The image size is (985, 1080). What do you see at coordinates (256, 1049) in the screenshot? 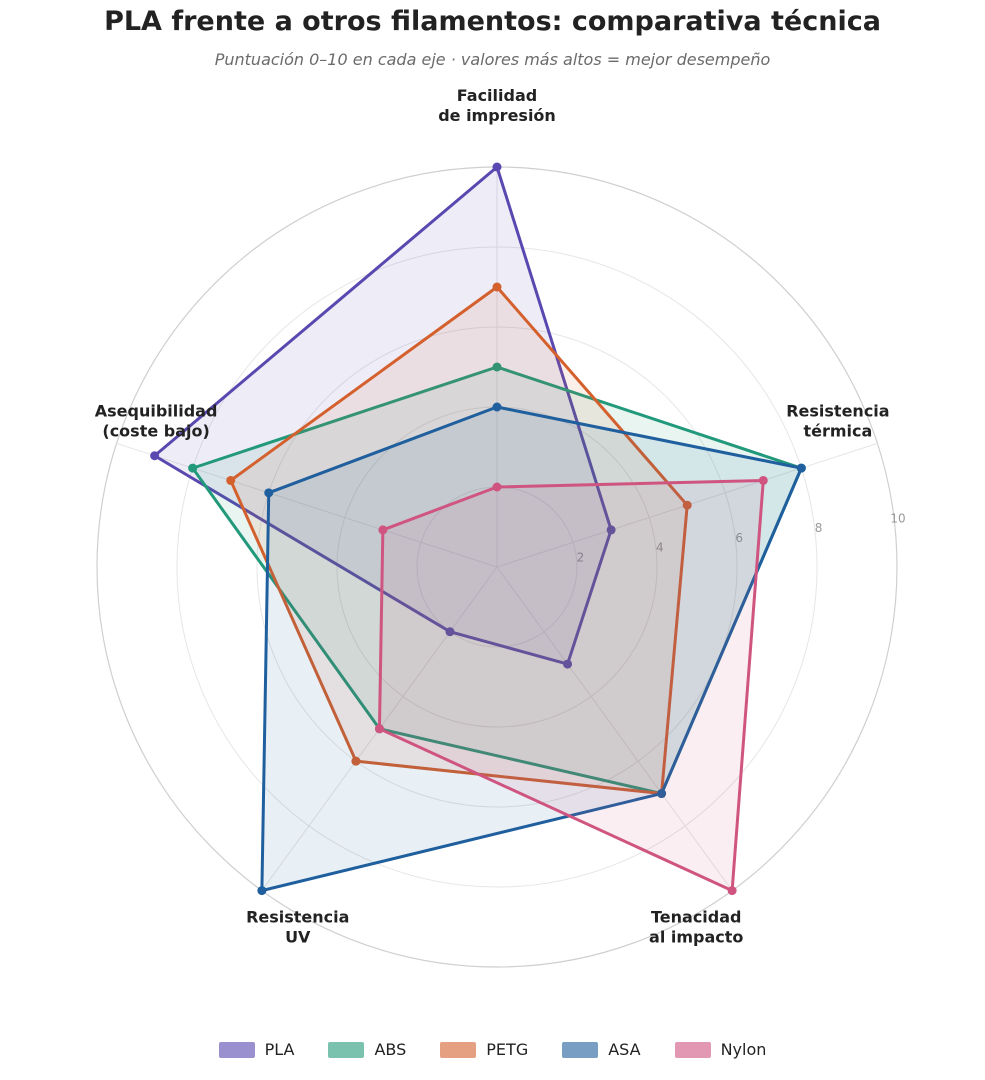
I see `legend-item-pla: PLA` at bounding box center [256, 1049].